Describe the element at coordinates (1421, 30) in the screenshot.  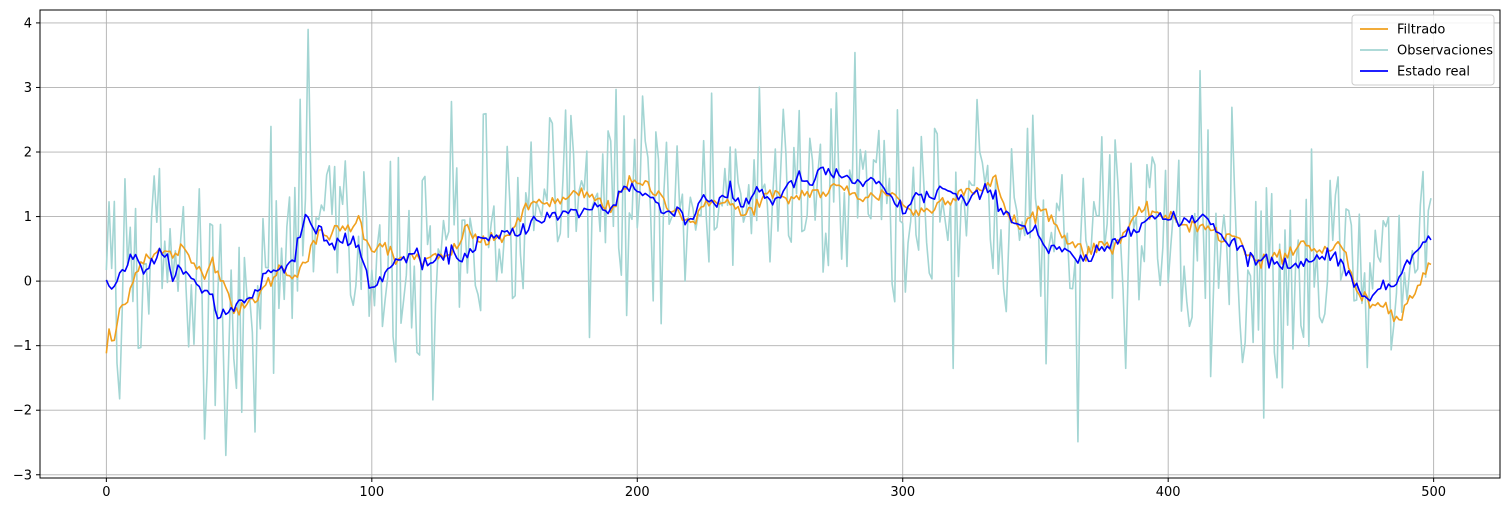
I see `legend-label: Filtrado` at that location.